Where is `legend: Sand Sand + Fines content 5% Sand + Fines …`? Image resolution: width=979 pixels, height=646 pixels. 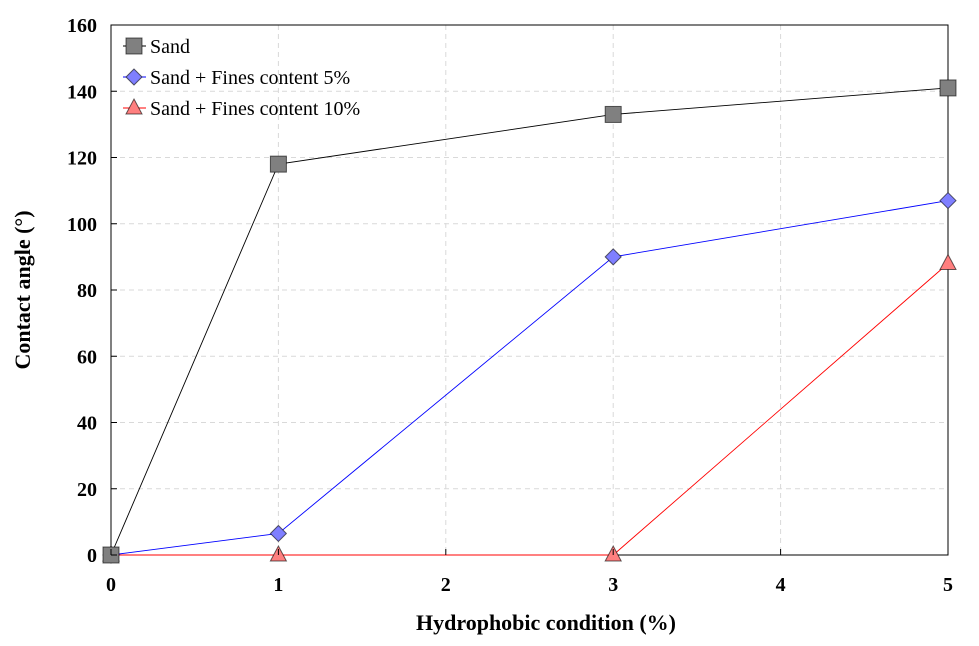
legend: Sand Sand + Fines content 5% Sand + Fines … is located at coordinates (241, 78).